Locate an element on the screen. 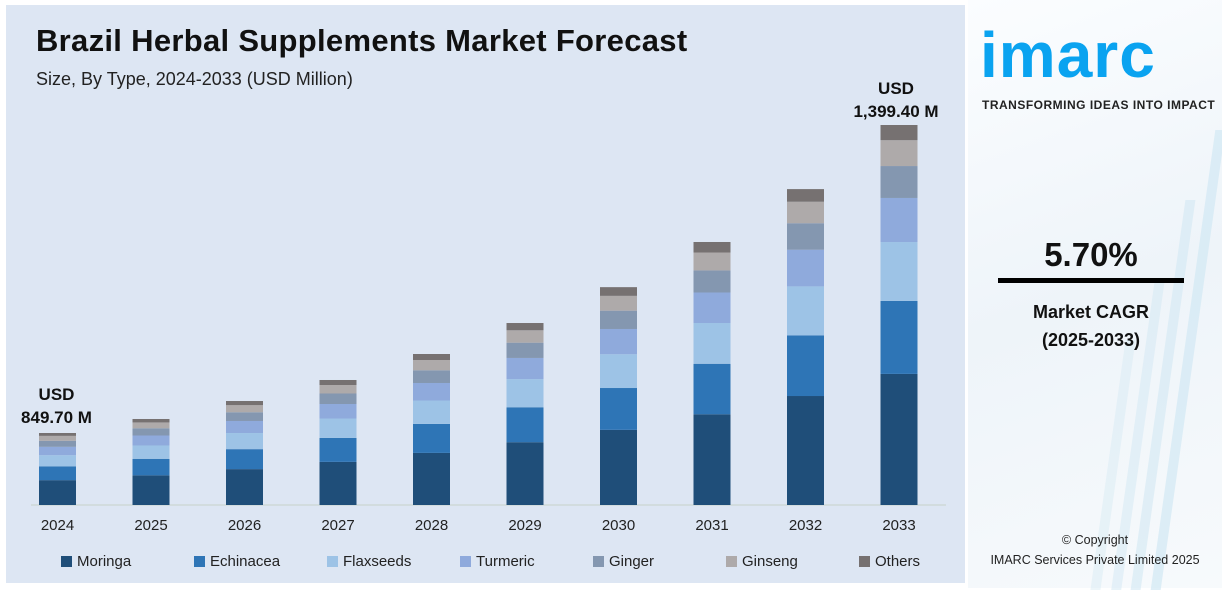  bar-segment-ginger-2029 is located at coordinates (525, 350).